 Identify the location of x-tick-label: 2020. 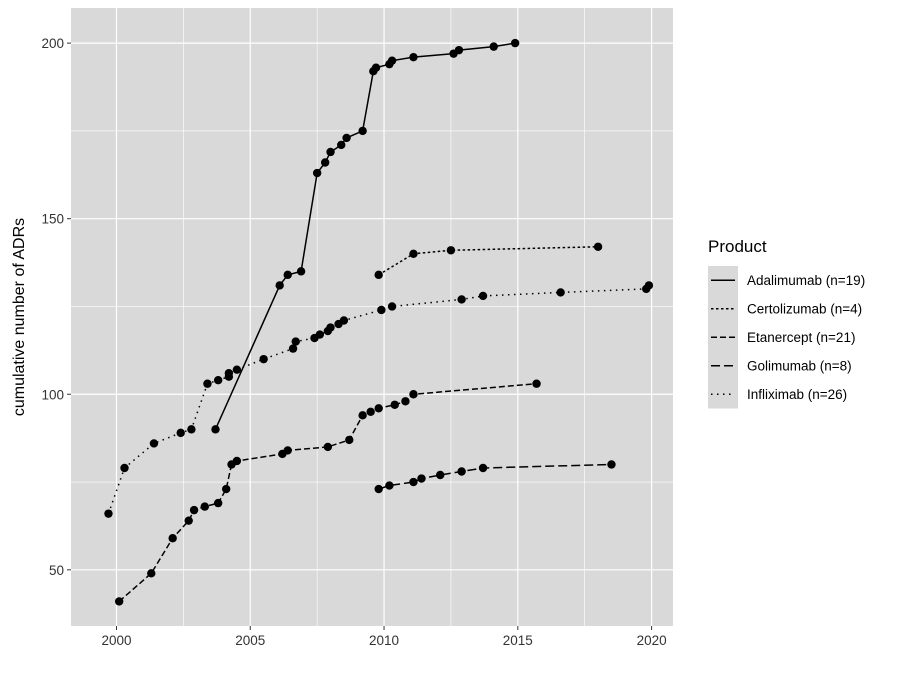
(652, 640).